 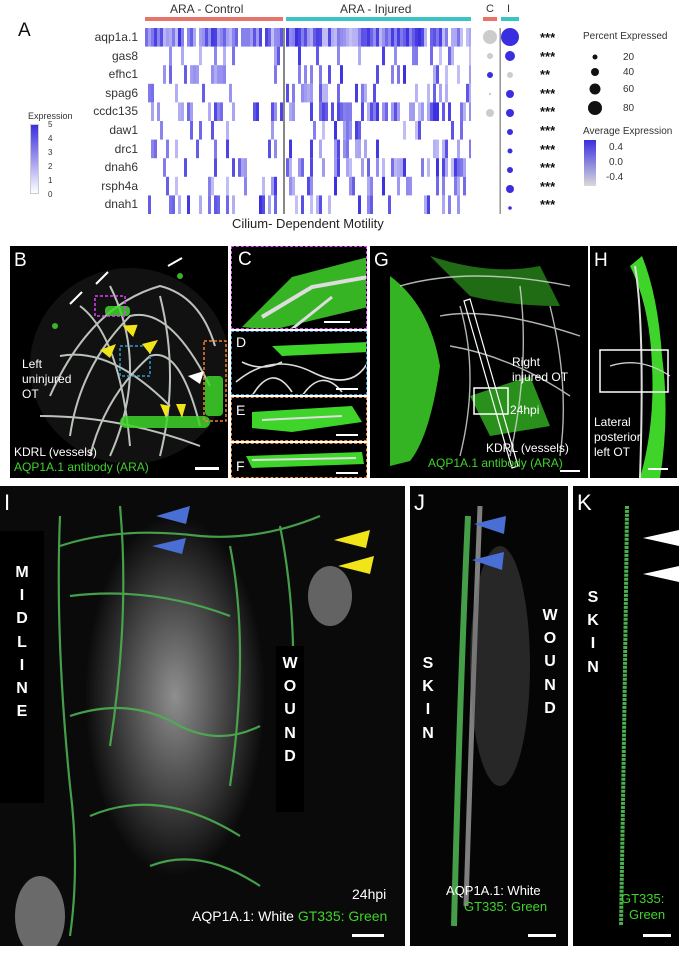 What do you see at coordinates (612, 452) in the screenshot?
I see `panel-h-label-3: left OT` at bounding box center [612, 452].